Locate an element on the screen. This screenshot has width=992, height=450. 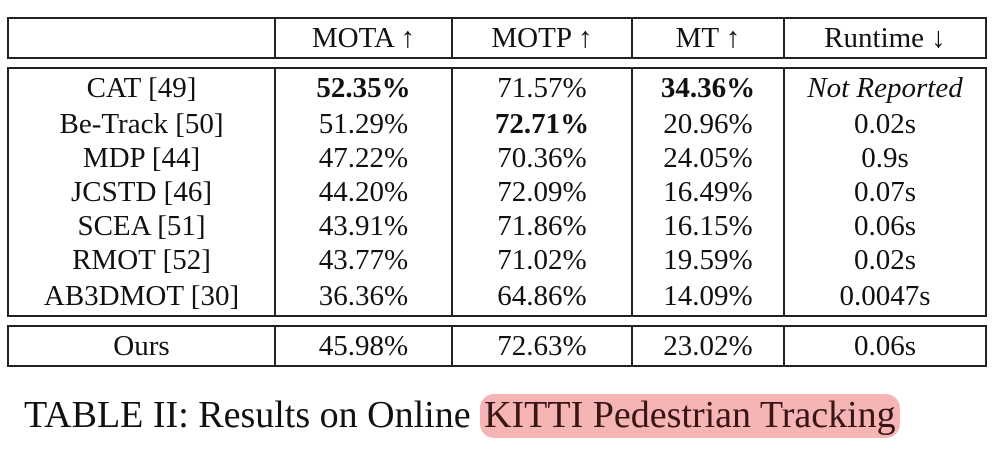
motp-cell: 70.36% is located at coordinates (542, 158).